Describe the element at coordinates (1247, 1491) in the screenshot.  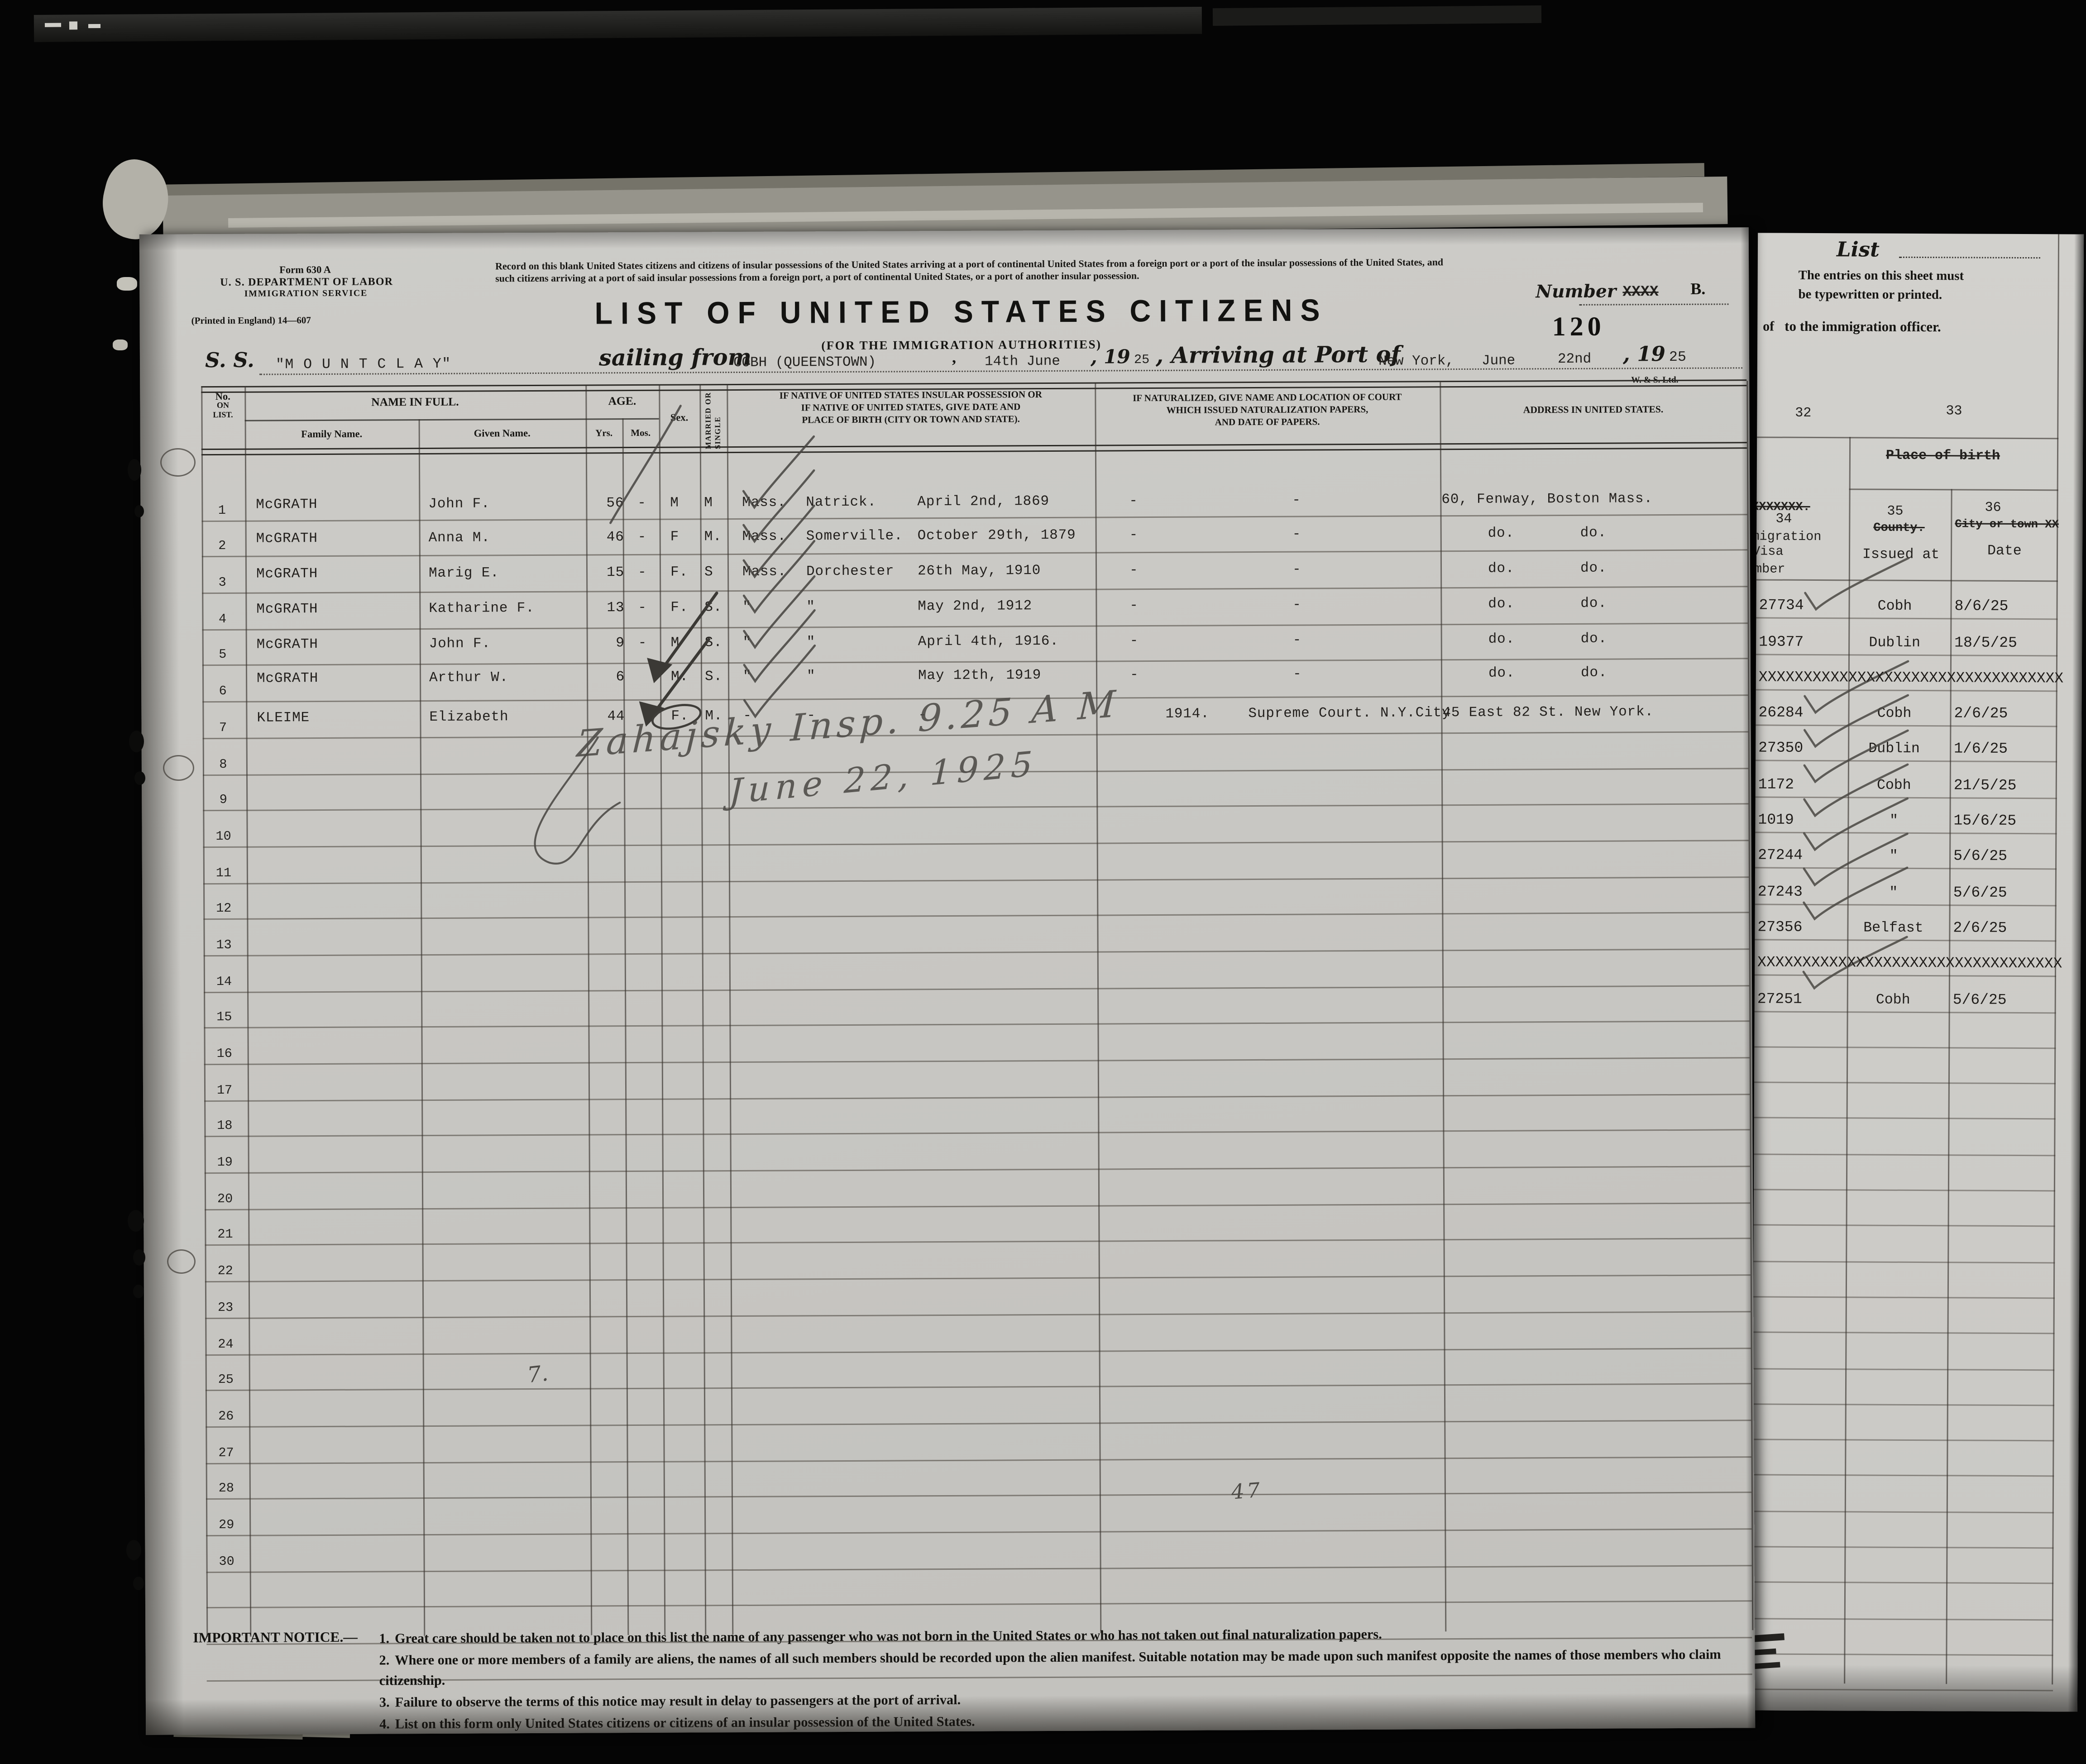
I see `page-number: 47` at that location.